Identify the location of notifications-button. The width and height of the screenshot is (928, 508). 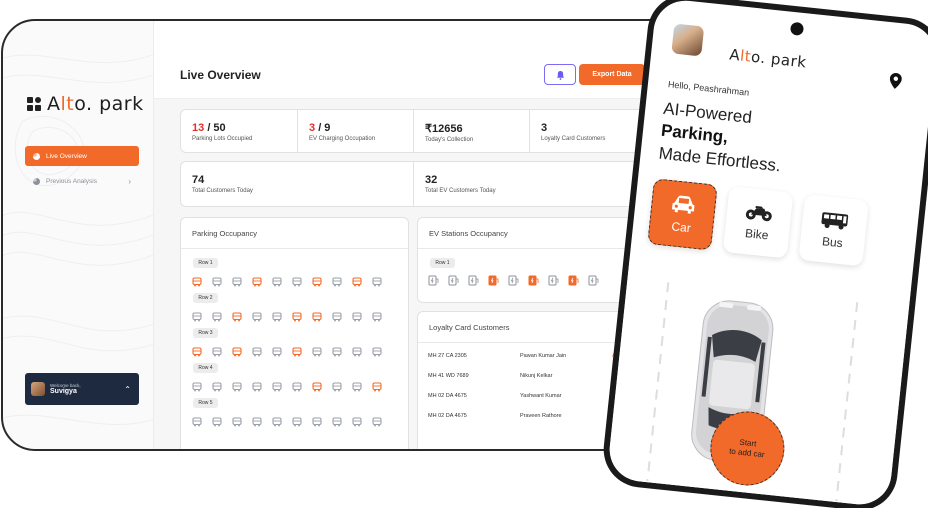
(560, 74).